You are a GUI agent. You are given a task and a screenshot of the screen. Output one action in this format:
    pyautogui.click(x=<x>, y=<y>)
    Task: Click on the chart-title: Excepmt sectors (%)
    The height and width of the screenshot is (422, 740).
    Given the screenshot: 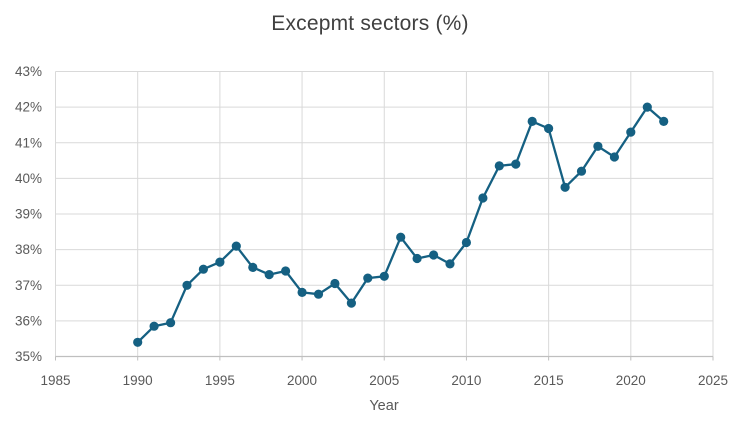 What is the action you would take?
    pyautogui.click(x=370, y=23)
    